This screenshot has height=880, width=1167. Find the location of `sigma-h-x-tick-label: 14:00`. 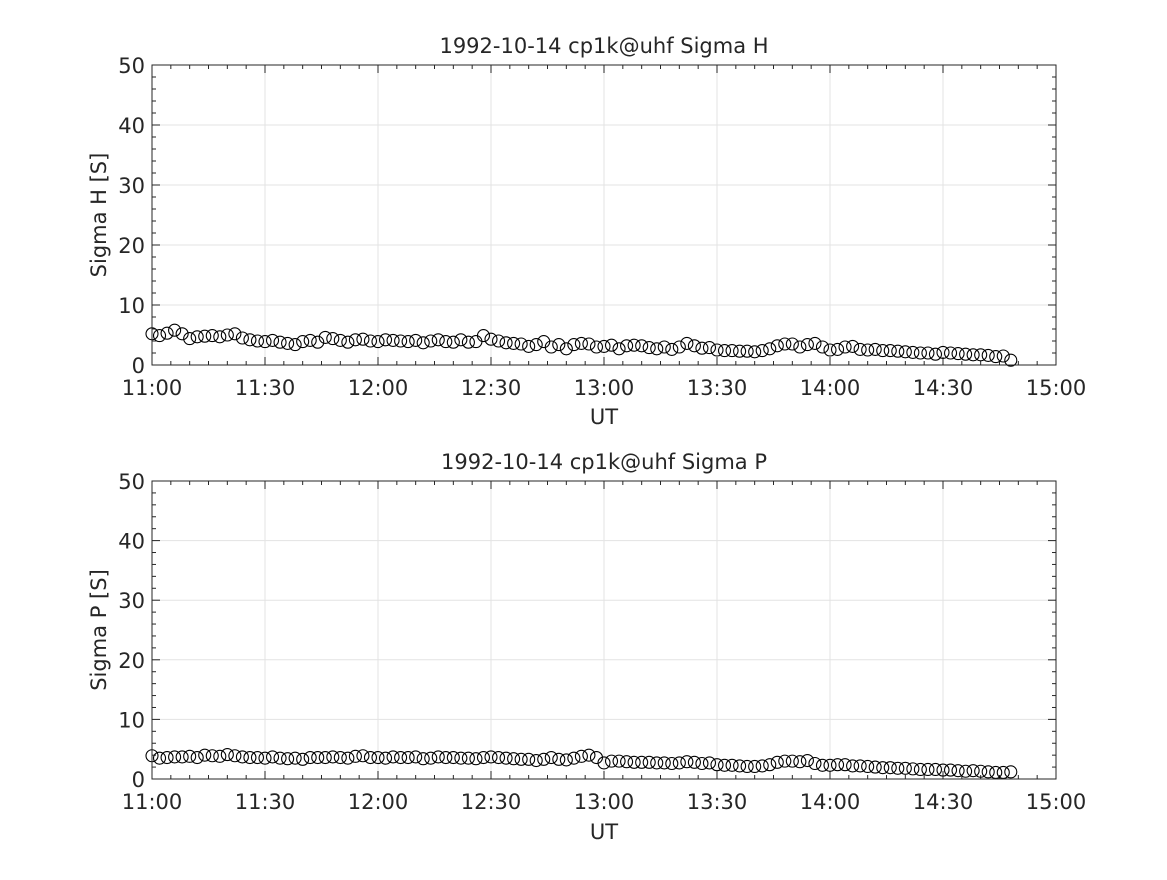

sigma-h-x-tick-label: 14:00 is located at coordinates (830, 388).